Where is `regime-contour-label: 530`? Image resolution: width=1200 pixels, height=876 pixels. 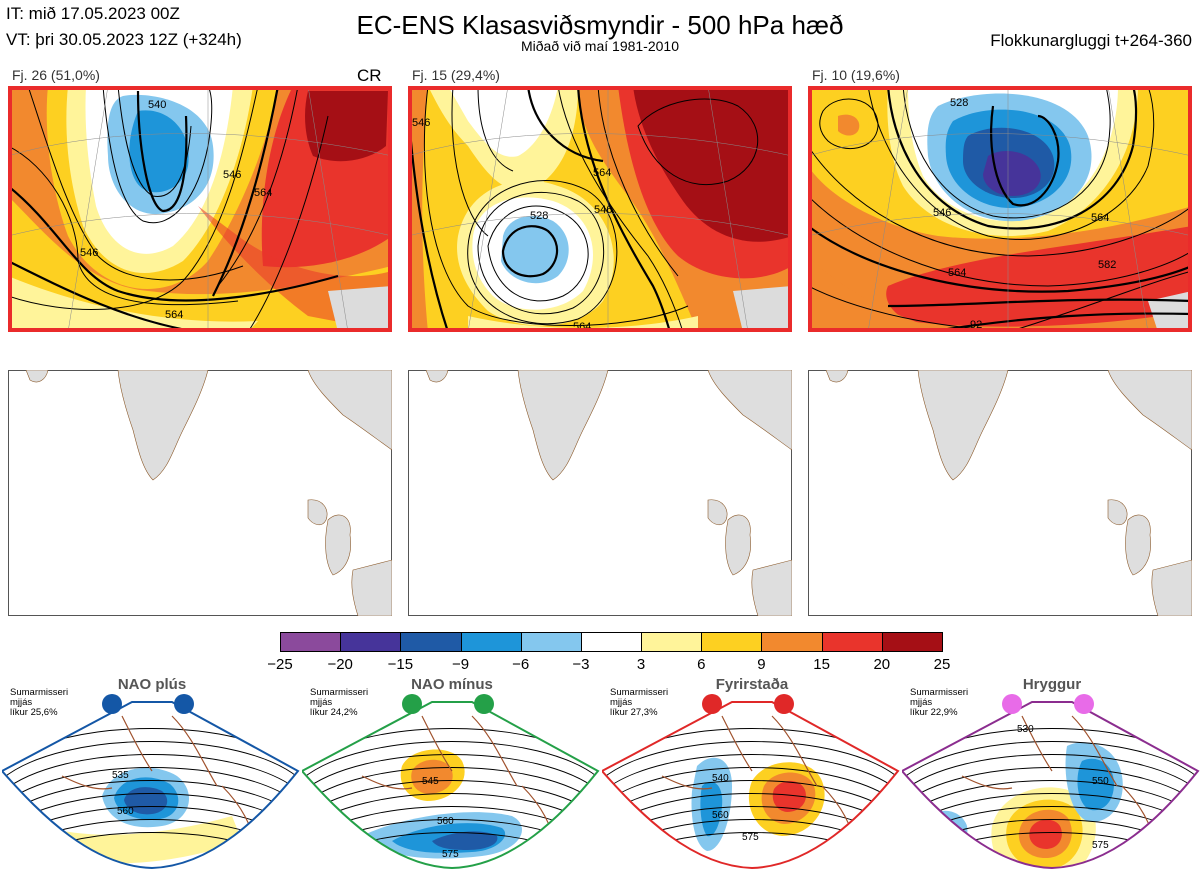
regime-contour-label: 530 is located at coordinates (1025, 729).